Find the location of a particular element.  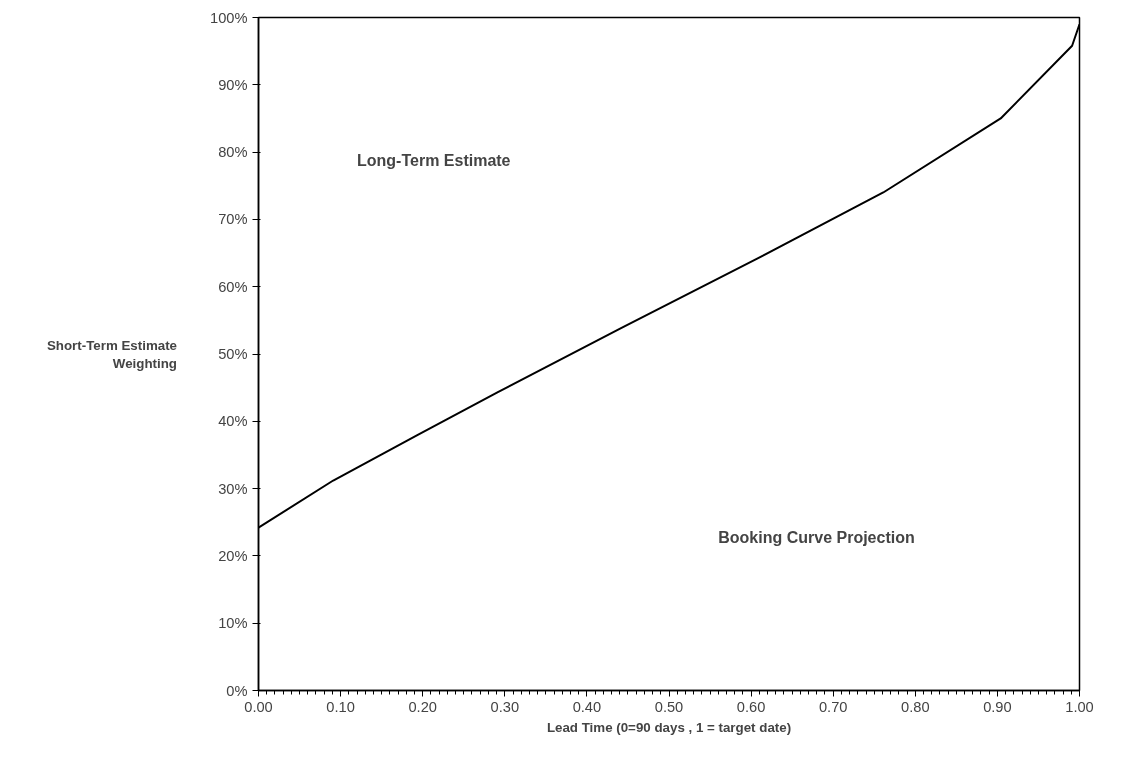

x-tick-label: 0.10 is located at coordinates (340, 706).